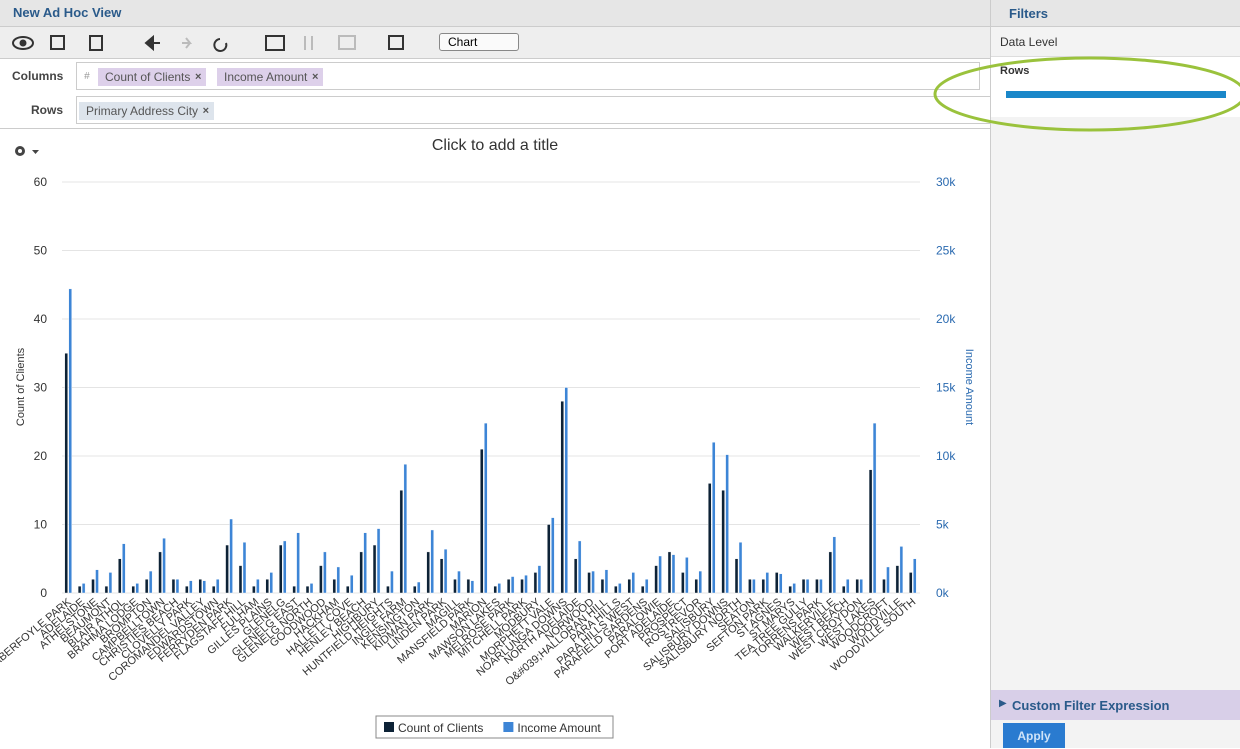  I want to click on column-chip: Count of Clients, so click(152, 77).